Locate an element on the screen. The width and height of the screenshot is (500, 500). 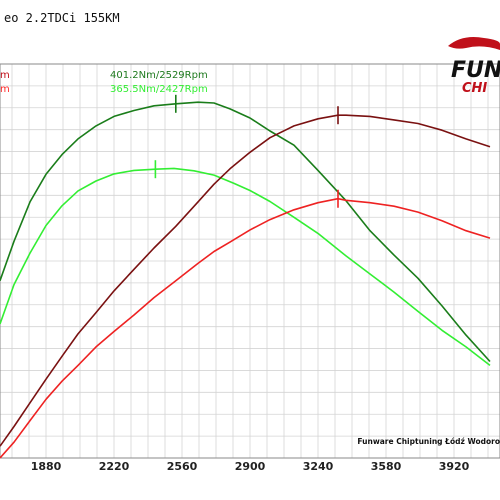
x-tick-labels: 1880 2220 2560 2900 3240 3580 3920 is located at coordinates (250, 466).